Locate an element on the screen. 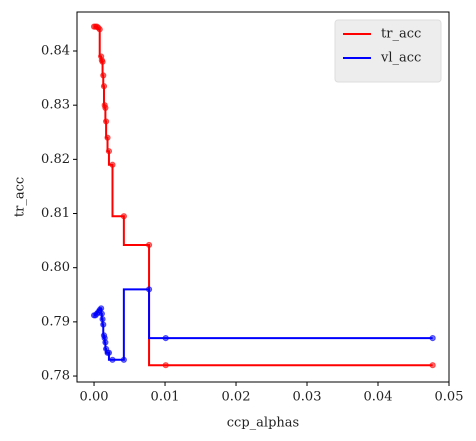  legend-label: vl_acc is located at coordinates (400, 58).